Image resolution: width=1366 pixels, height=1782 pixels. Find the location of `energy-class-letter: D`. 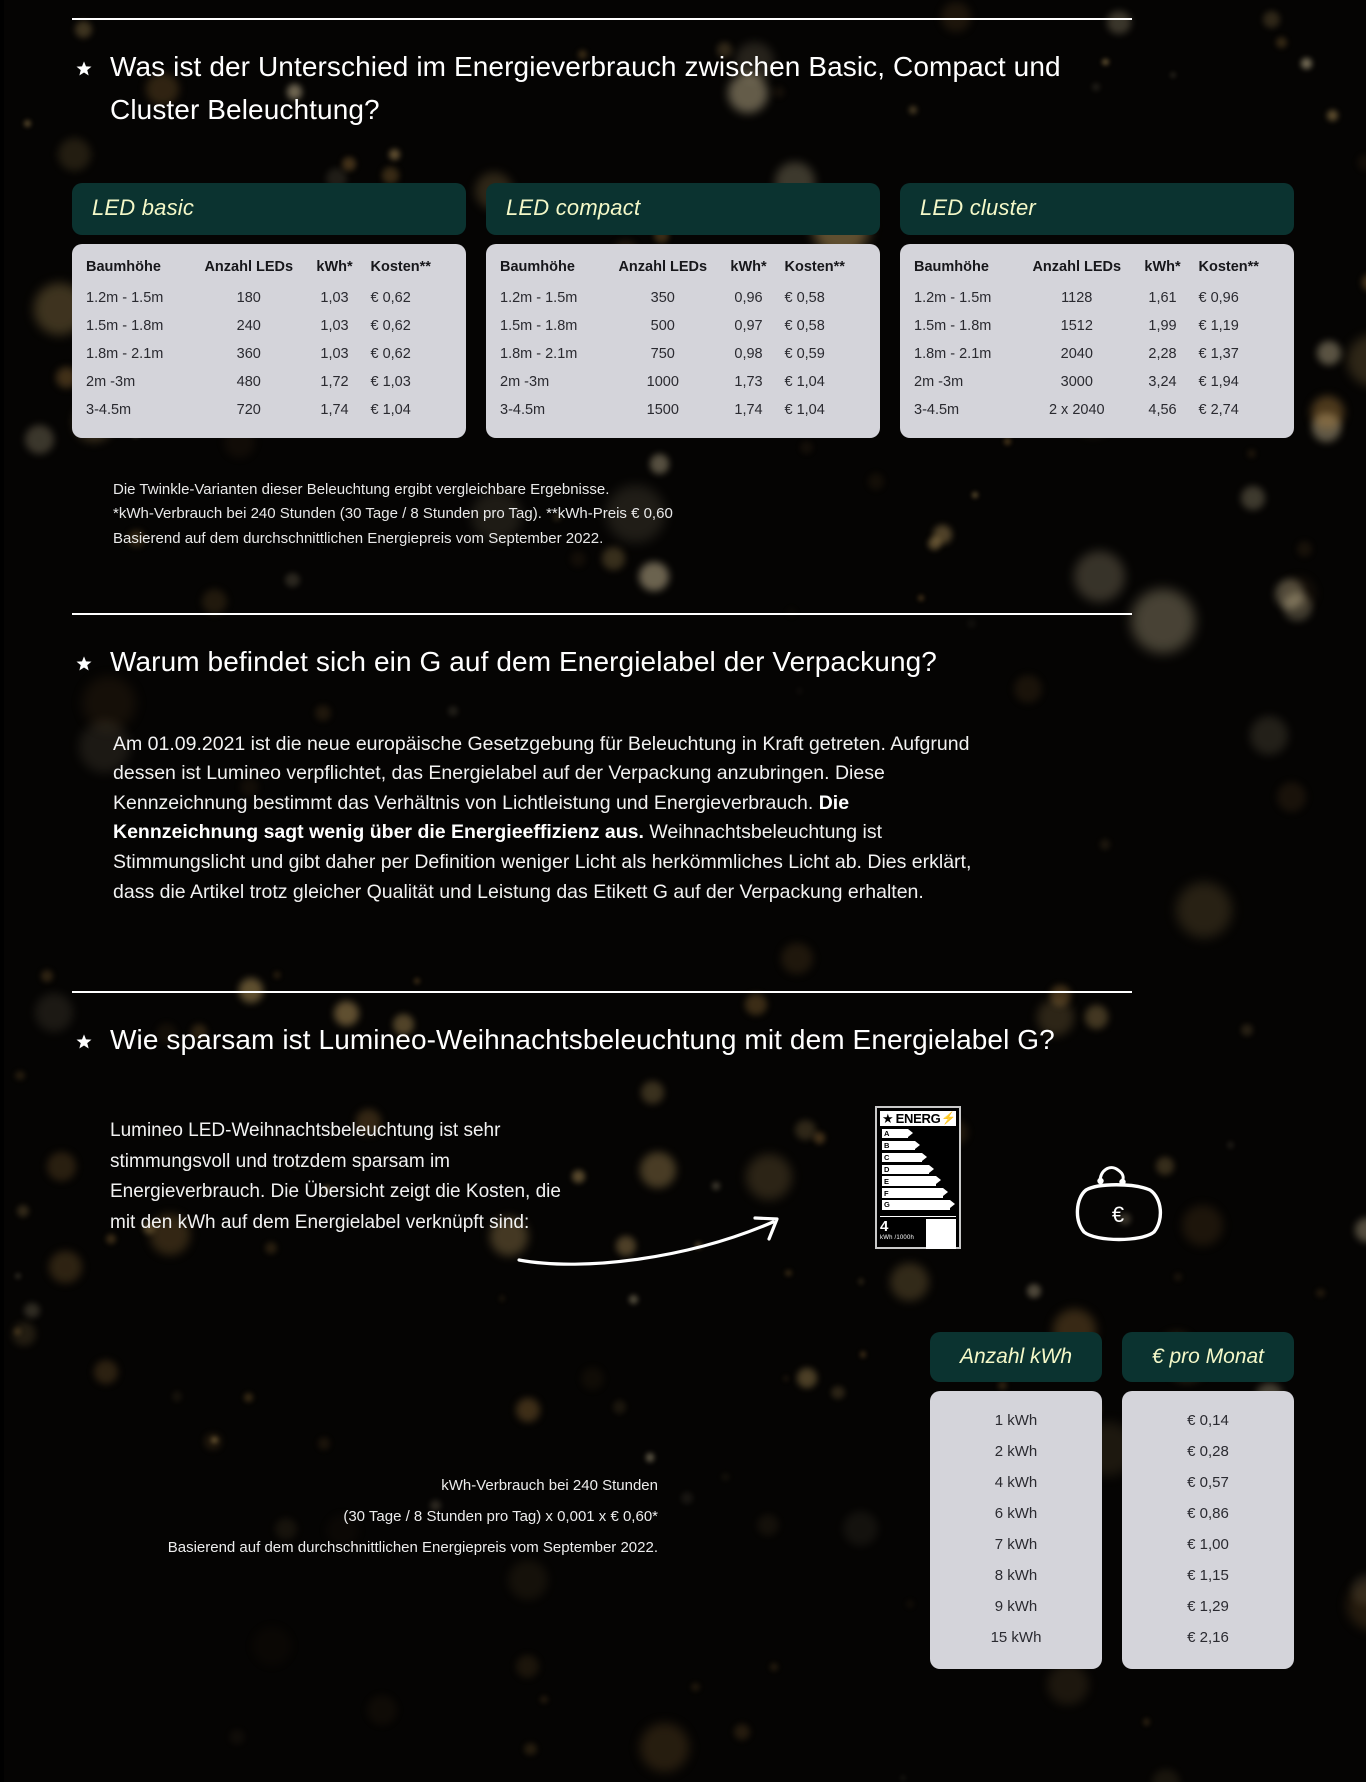

energy-class-letter: D is located at coordinates (887, 1169).